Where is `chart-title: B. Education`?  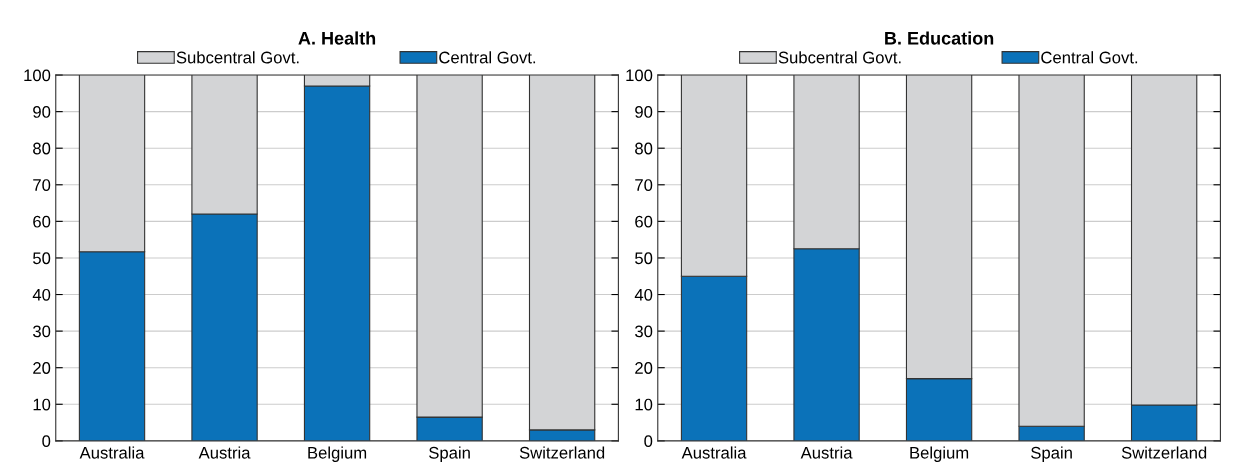
chart-title: B. Education is located at coordinates (939, 38).